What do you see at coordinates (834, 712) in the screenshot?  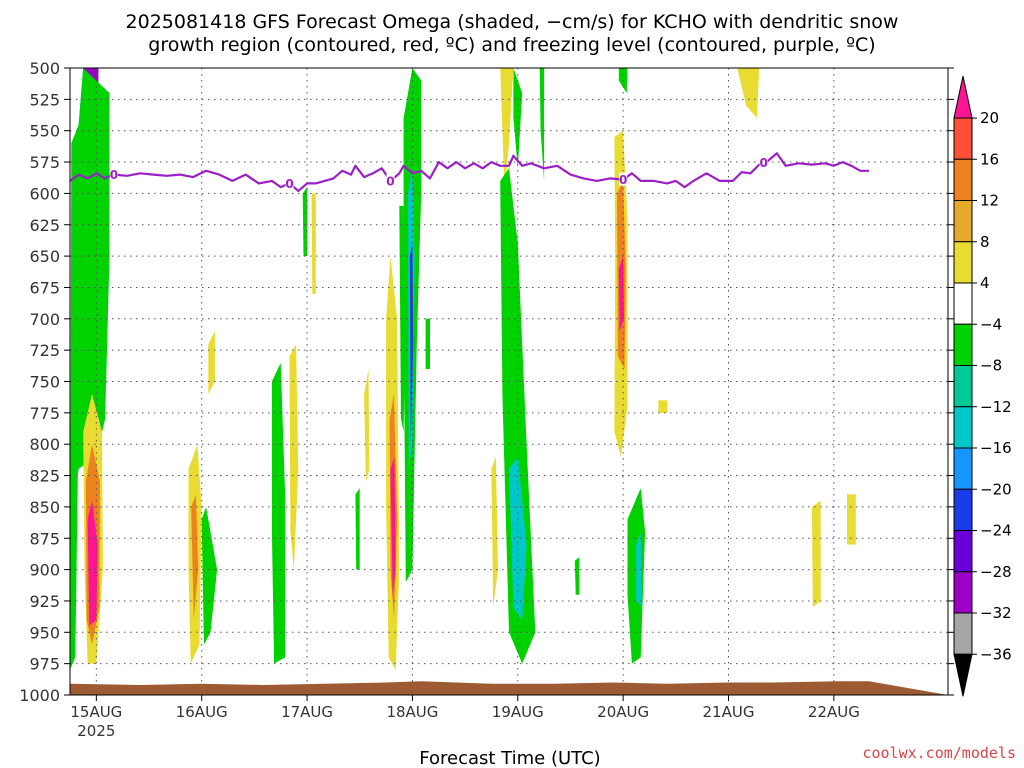 I see `x-tick-label: 22AUG` at bounding box center [834, 712].